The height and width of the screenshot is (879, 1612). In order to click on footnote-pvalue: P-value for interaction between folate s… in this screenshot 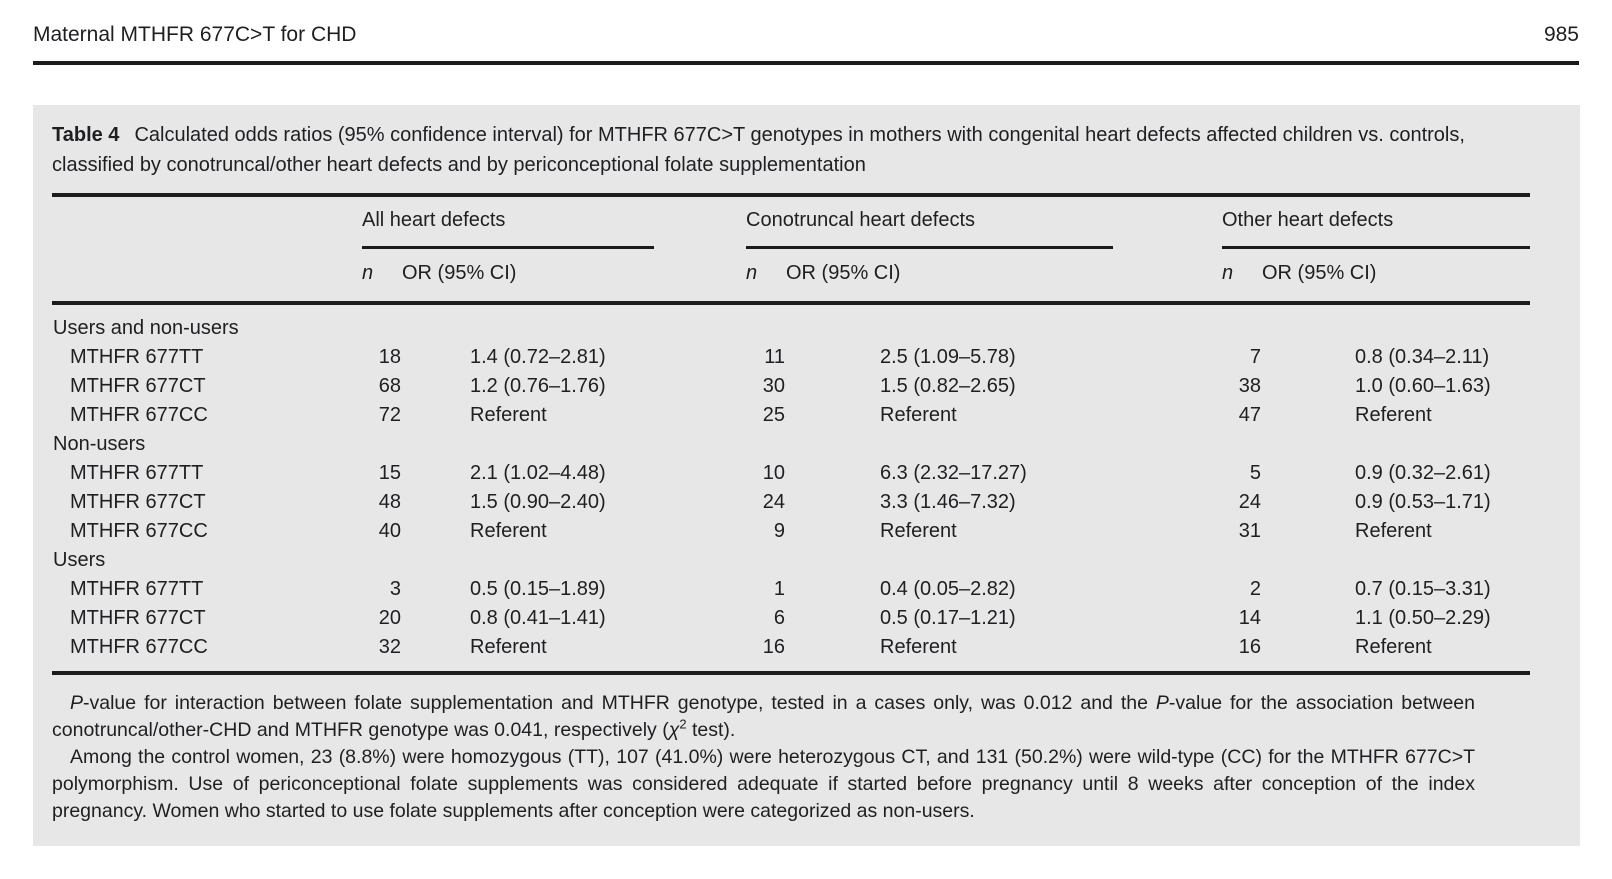, I will do `click(763, 716)`.